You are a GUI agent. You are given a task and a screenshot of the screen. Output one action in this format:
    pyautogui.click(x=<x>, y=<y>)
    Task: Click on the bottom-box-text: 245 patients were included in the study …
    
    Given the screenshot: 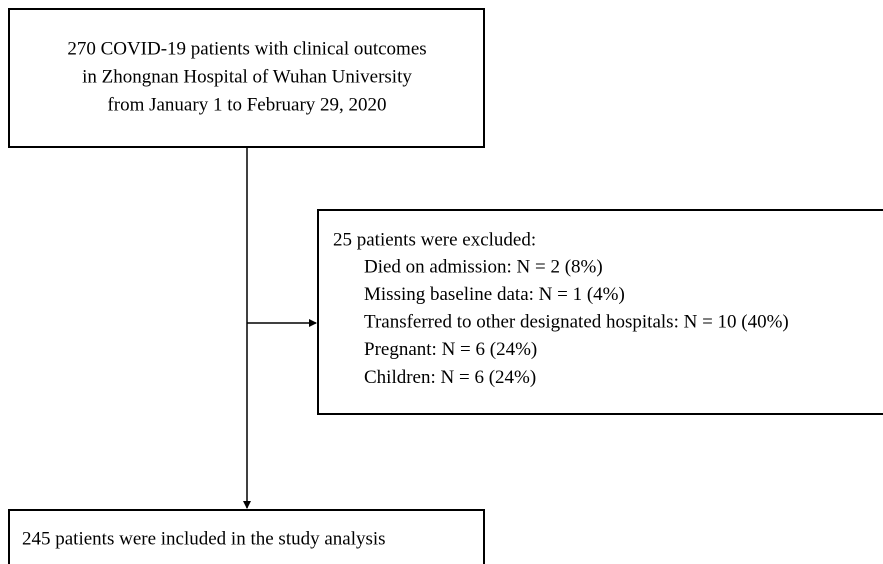 What is the action you would take?
    pyautogui.click(x=204, y=538)
    